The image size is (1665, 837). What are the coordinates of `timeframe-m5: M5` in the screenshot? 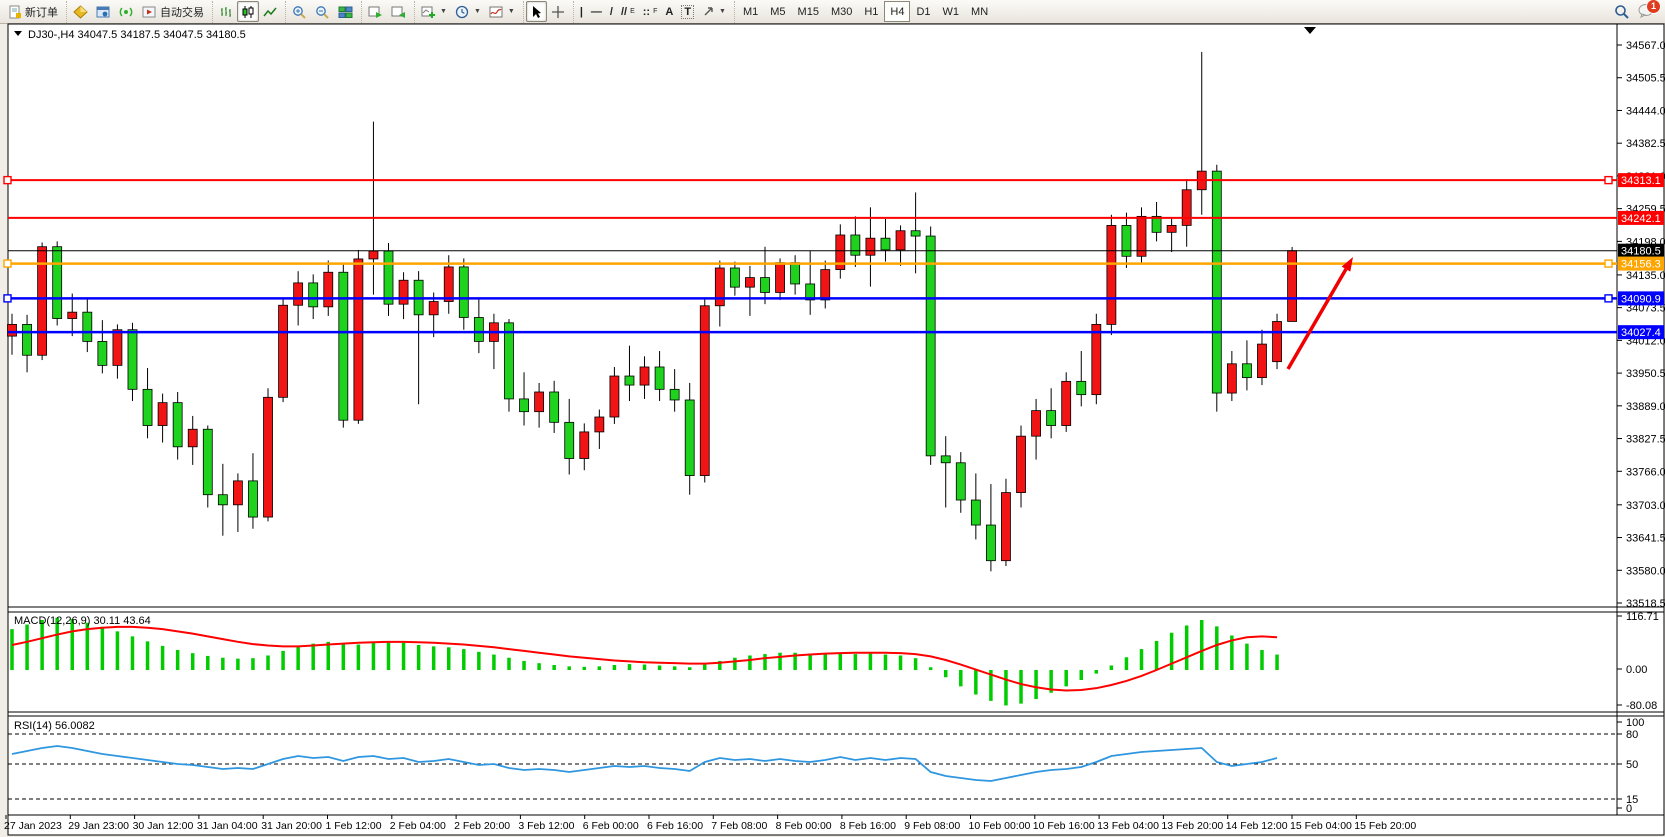 It's located at (778, 11).